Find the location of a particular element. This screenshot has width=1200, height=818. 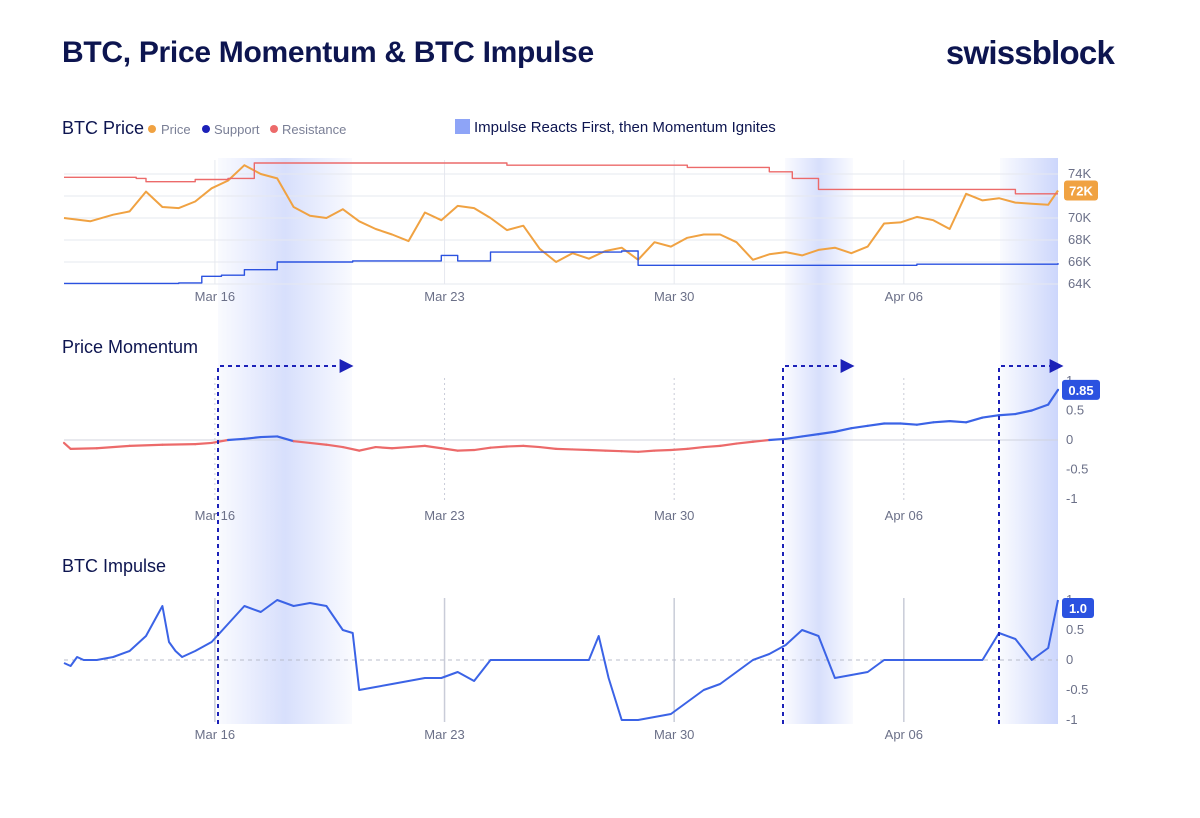

momentum-x-tick-label: Apr 06 is located at coordinates (904, 515).